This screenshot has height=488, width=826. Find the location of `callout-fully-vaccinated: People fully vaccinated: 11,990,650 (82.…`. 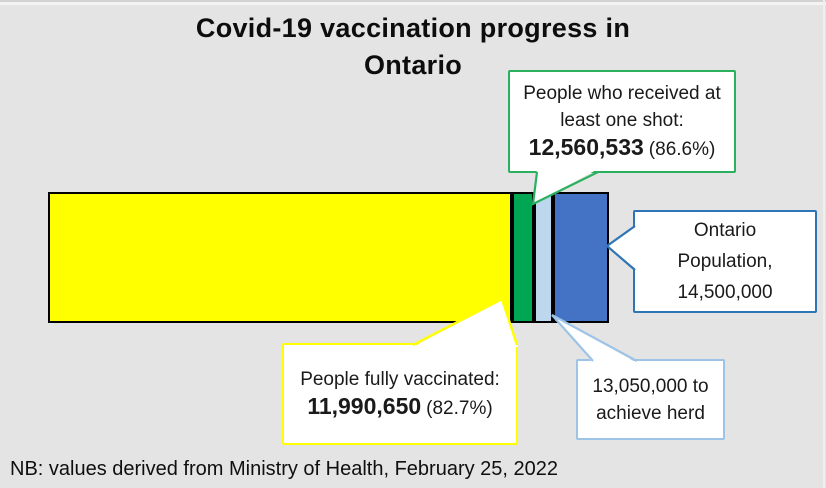

callout-fully-vaccinated: People fully vaccinated: 11,990,650 (82.… is located at coordinates (400, 394).